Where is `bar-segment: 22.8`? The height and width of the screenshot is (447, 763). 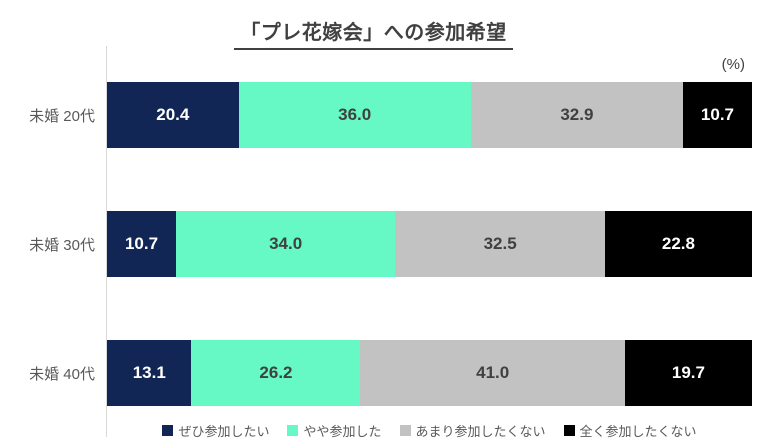
bar-segment: 22.8 is located at coordinates (678, 244).